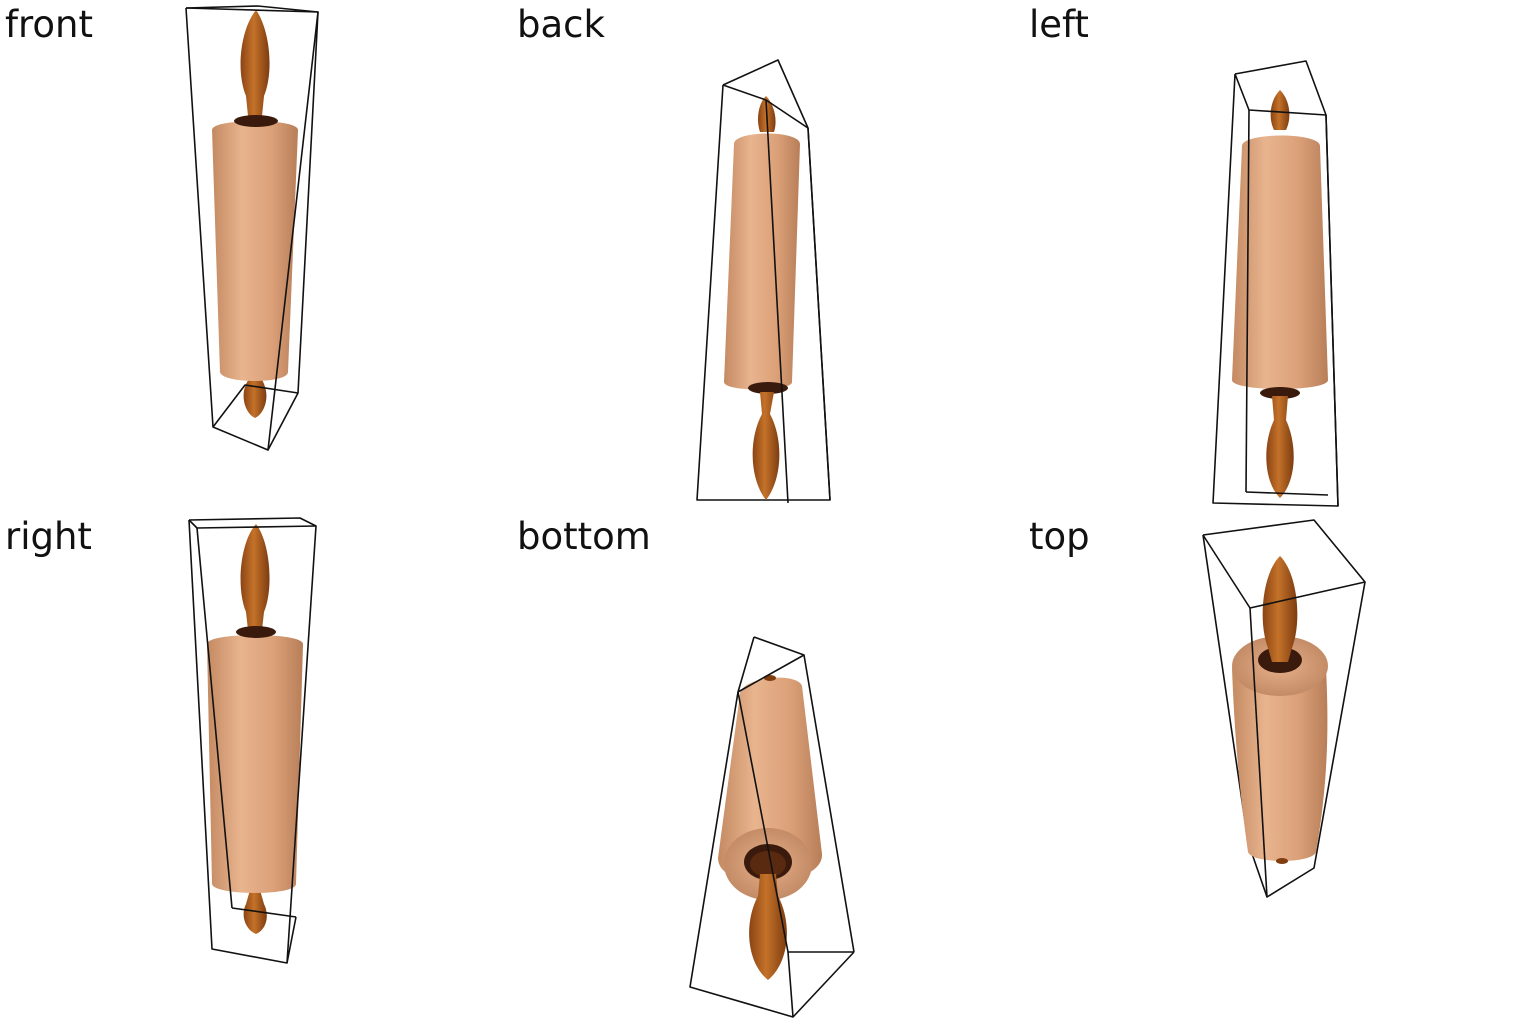  What do you see at coordinates (48, 536) in the screenshot?
I see `view-label-right: right` at bounding box center [48, 536].